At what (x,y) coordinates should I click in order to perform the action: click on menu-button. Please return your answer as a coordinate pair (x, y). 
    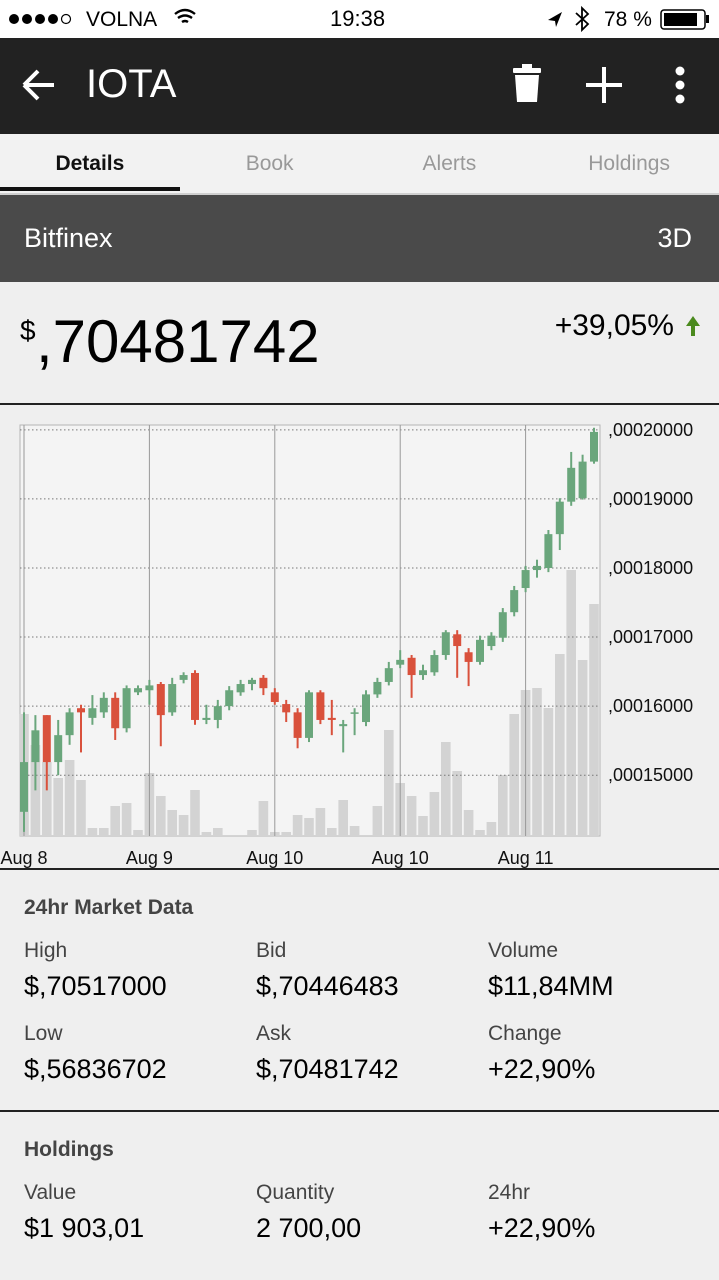
    Looking at the image, I should click on (680, 85).